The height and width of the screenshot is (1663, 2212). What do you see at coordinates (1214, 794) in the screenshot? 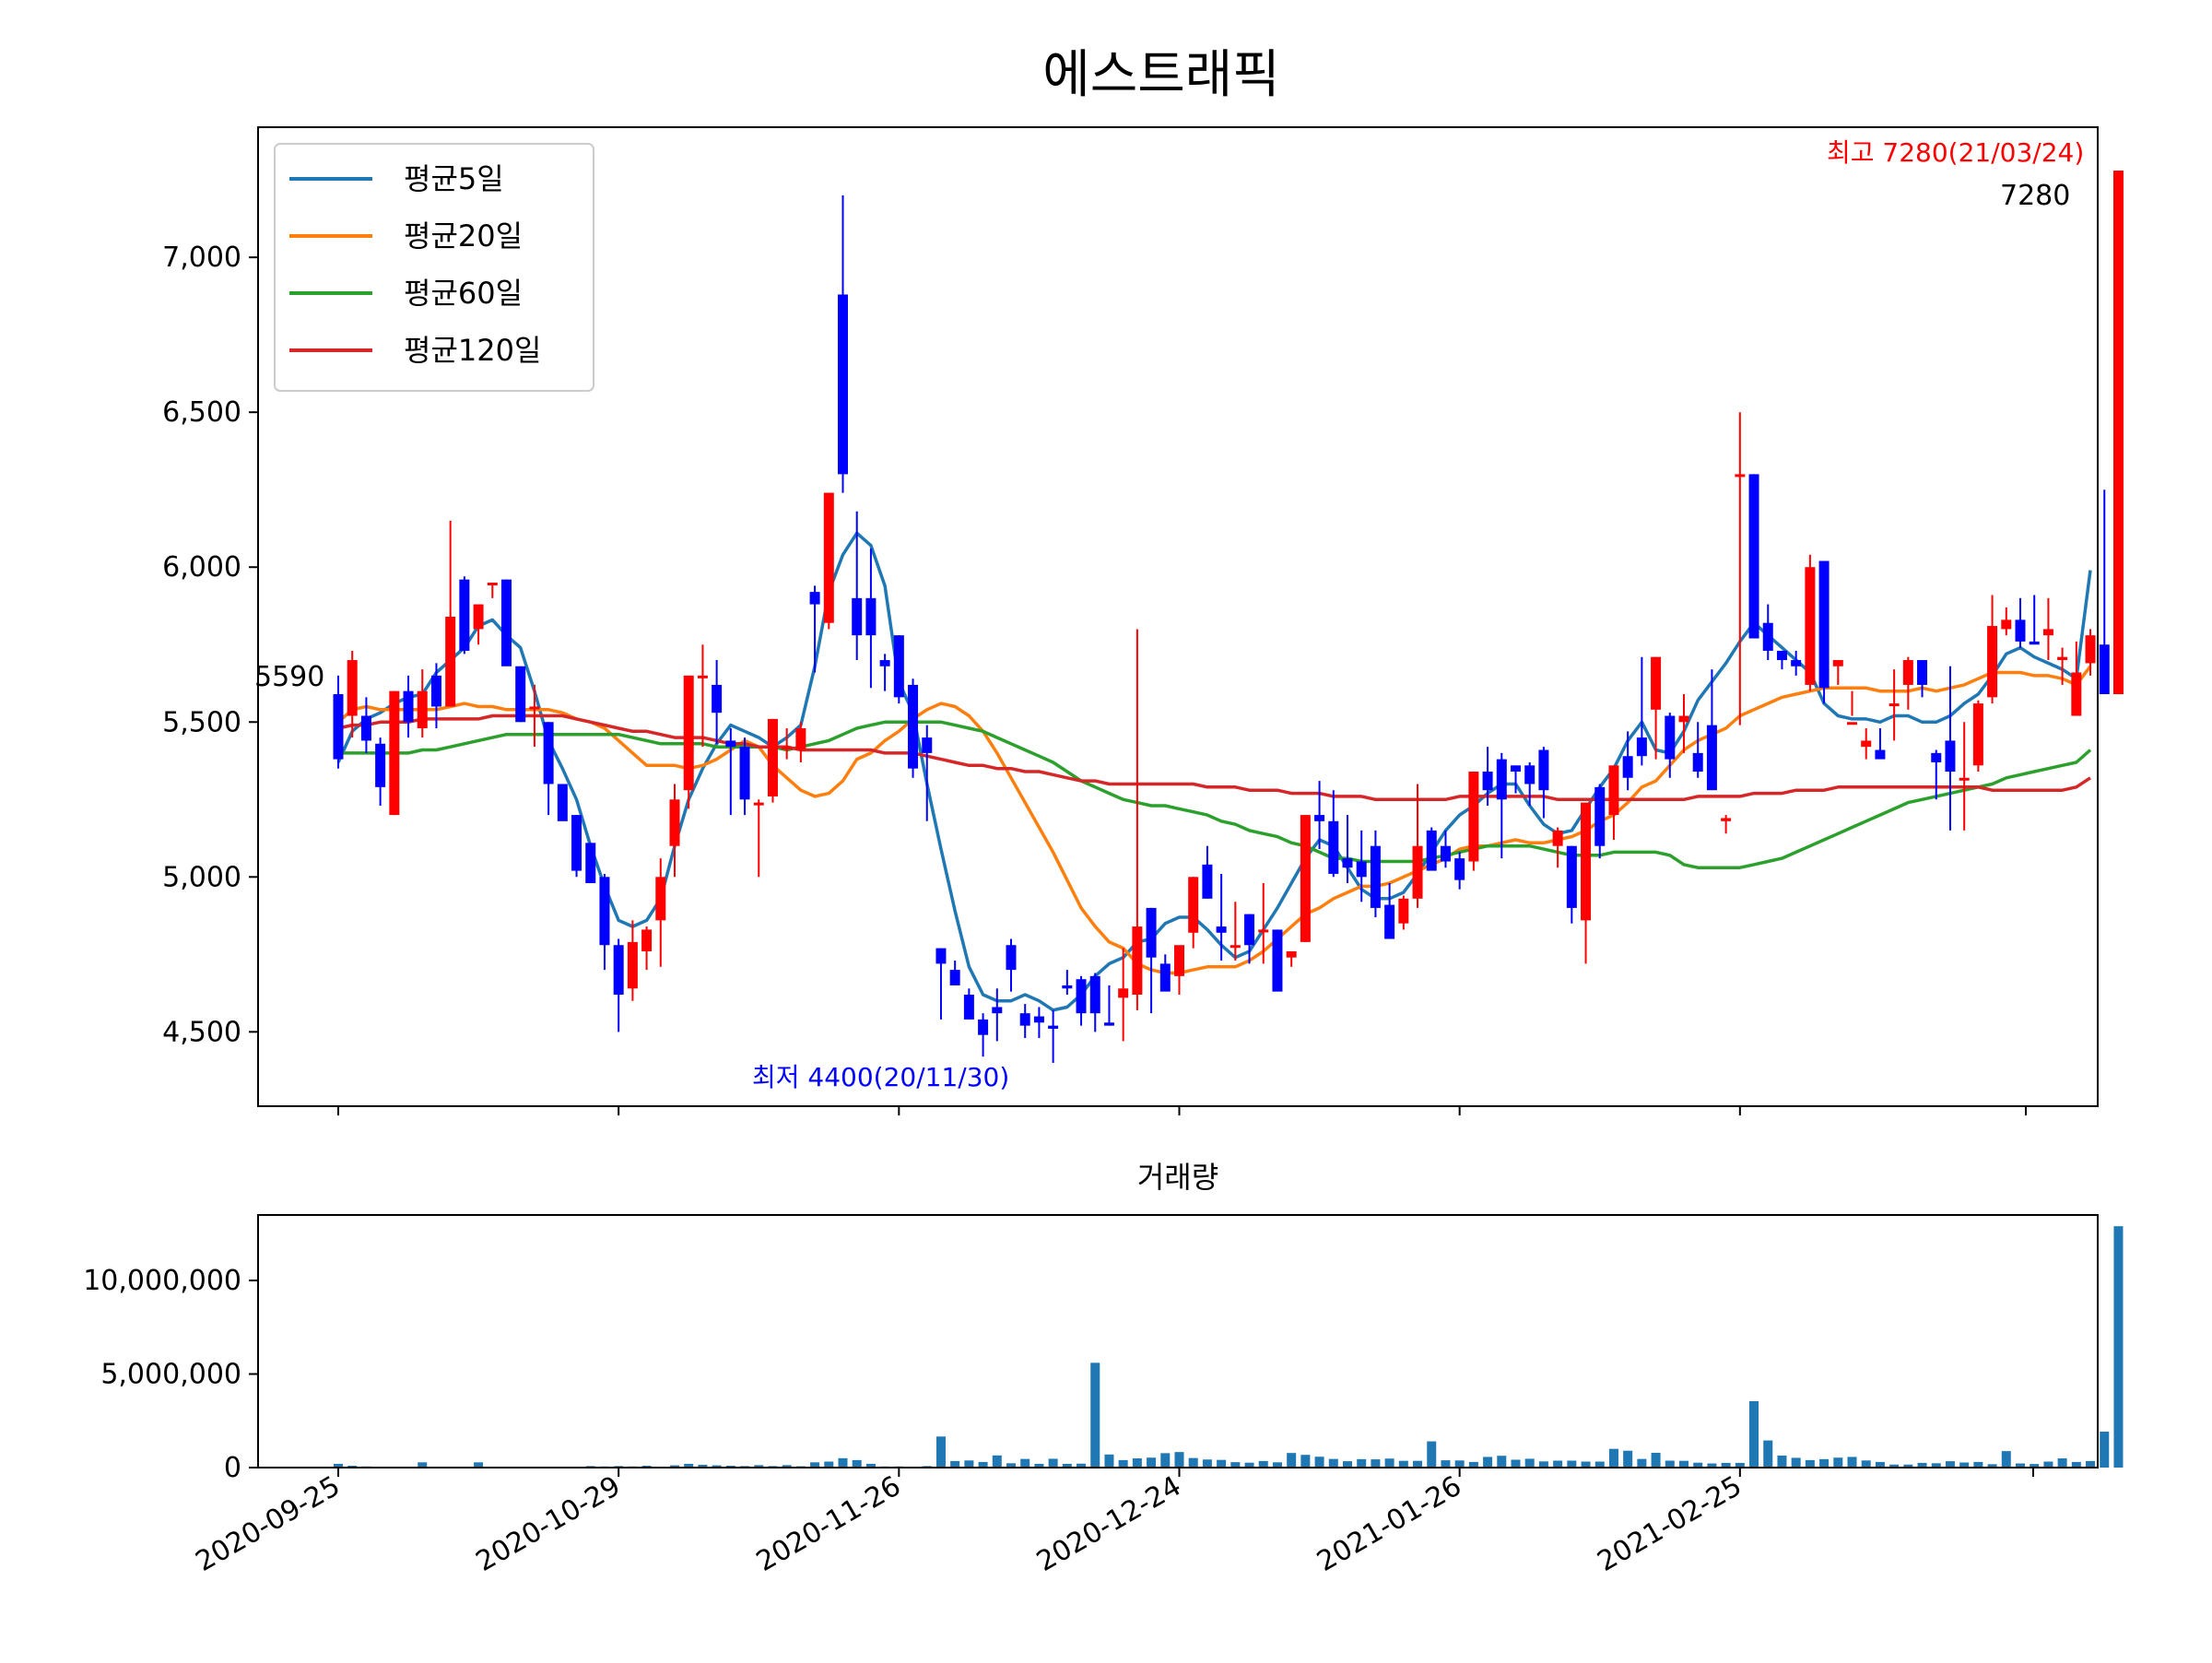
I see `ma-line` at bounding box center [1214, 794].